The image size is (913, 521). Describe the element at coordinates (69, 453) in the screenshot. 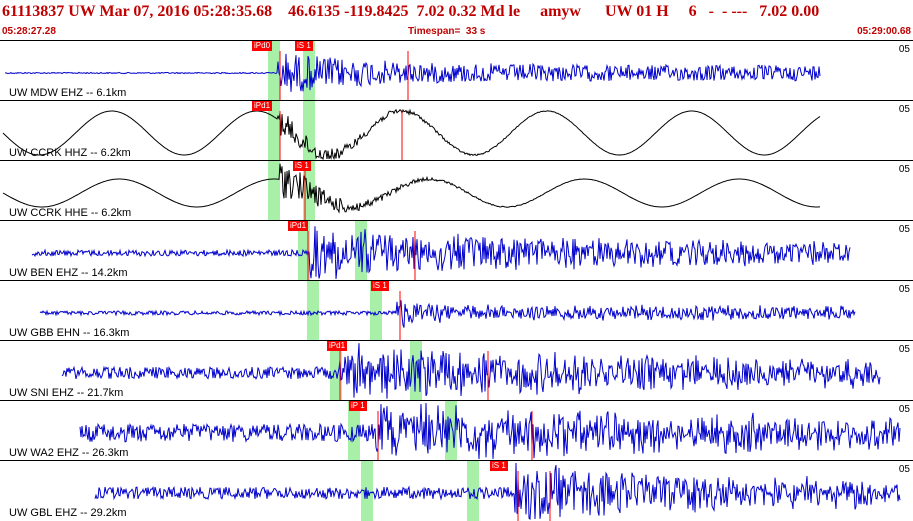

I see `channel-label: UW WA2 EHZ -- 26.3km` at that location.